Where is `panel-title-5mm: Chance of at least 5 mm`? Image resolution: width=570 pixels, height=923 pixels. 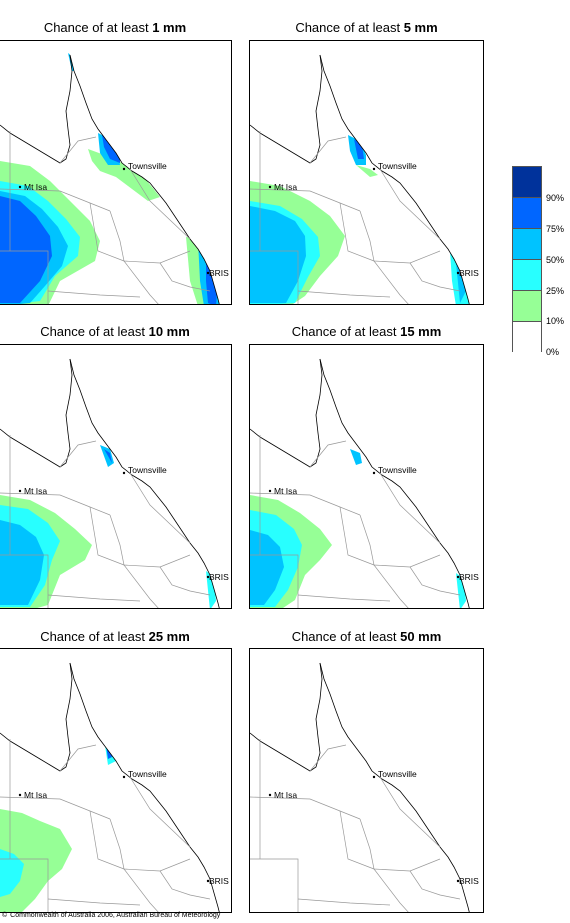
panel-title-5mm: Chance of at least 5 mm is located at coordinates (366, 27).